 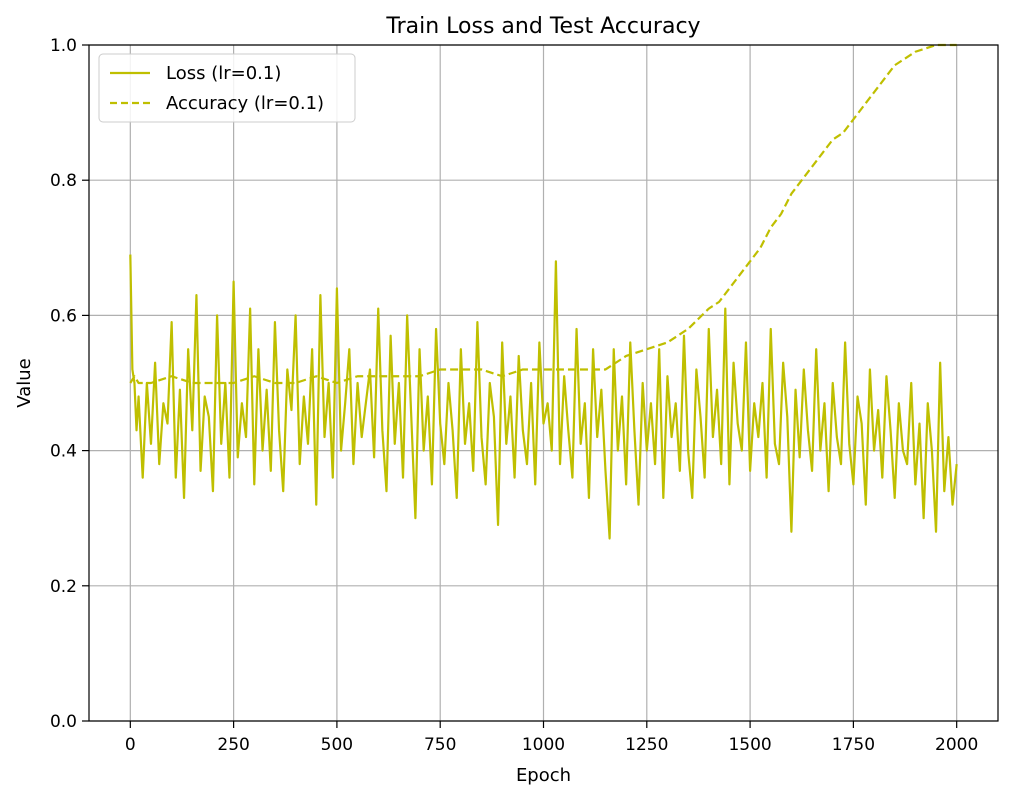 I want to click on y-tick-label: 0.2, so click(x=63, y=587).